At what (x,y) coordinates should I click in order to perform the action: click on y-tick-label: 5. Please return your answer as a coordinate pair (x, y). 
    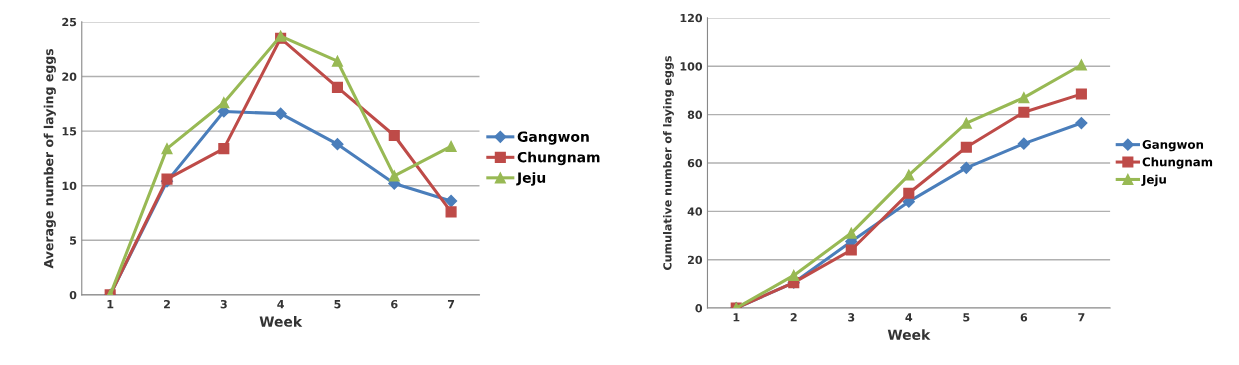
    Looking at the image, I should click on (73, 240).